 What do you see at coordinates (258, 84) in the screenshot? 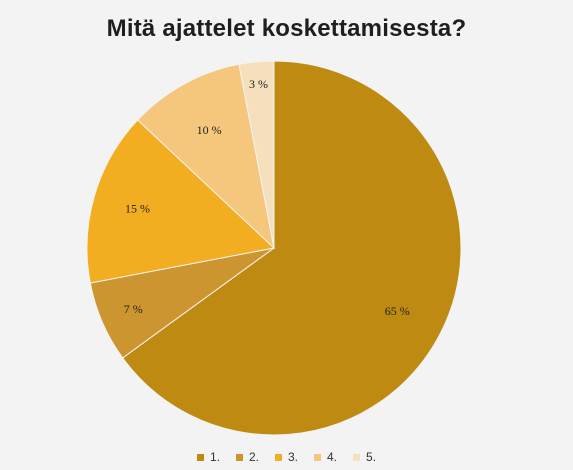
I see `data-label-5: 3 %` at bounding box center [258, 84].